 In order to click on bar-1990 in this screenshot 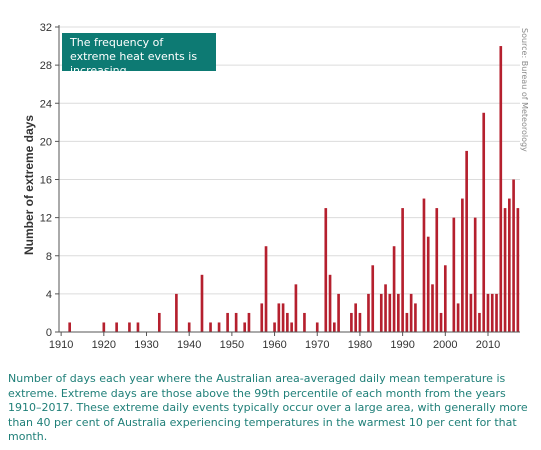, I will do `click(402, 270)`.